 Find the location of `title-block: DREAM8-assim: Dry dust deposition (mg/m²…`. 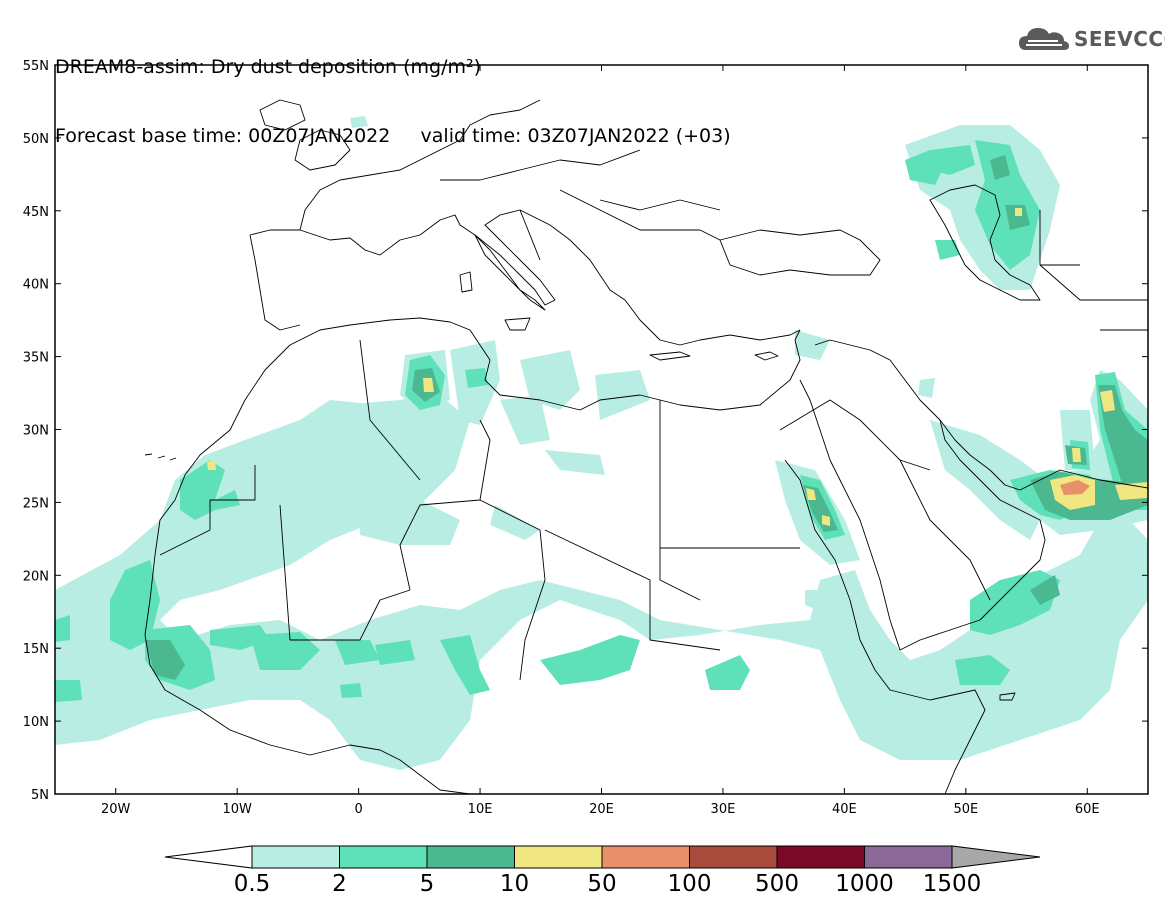

title-block: DREAM8-assim: Dry dust deposition (mg/m²… is located at coordinates (393, 90).